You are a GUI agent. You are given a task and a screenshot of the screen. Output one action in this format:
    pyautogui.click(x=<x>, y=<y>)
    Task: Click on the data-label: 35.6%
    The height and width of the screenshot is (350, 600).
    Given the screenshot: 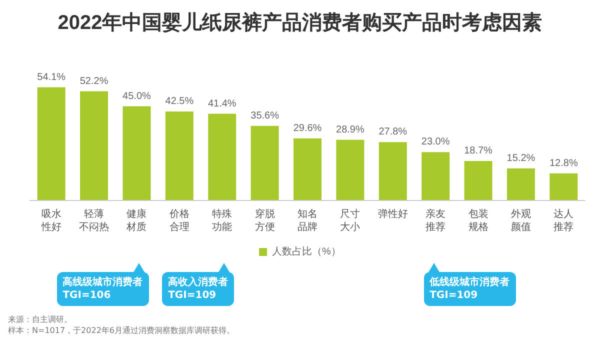 What is the action you would take?
    pyautogui.click(x=265, y=116)
    